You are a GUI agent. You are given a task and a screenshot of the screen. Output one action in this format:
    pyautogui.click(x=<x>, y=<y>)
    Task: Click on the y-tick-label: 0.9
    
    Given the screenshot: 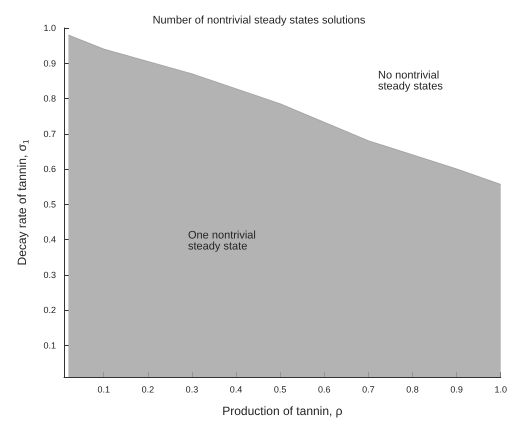 What is the action you would take?
    pyautogui.click(x=49, y=63)
    